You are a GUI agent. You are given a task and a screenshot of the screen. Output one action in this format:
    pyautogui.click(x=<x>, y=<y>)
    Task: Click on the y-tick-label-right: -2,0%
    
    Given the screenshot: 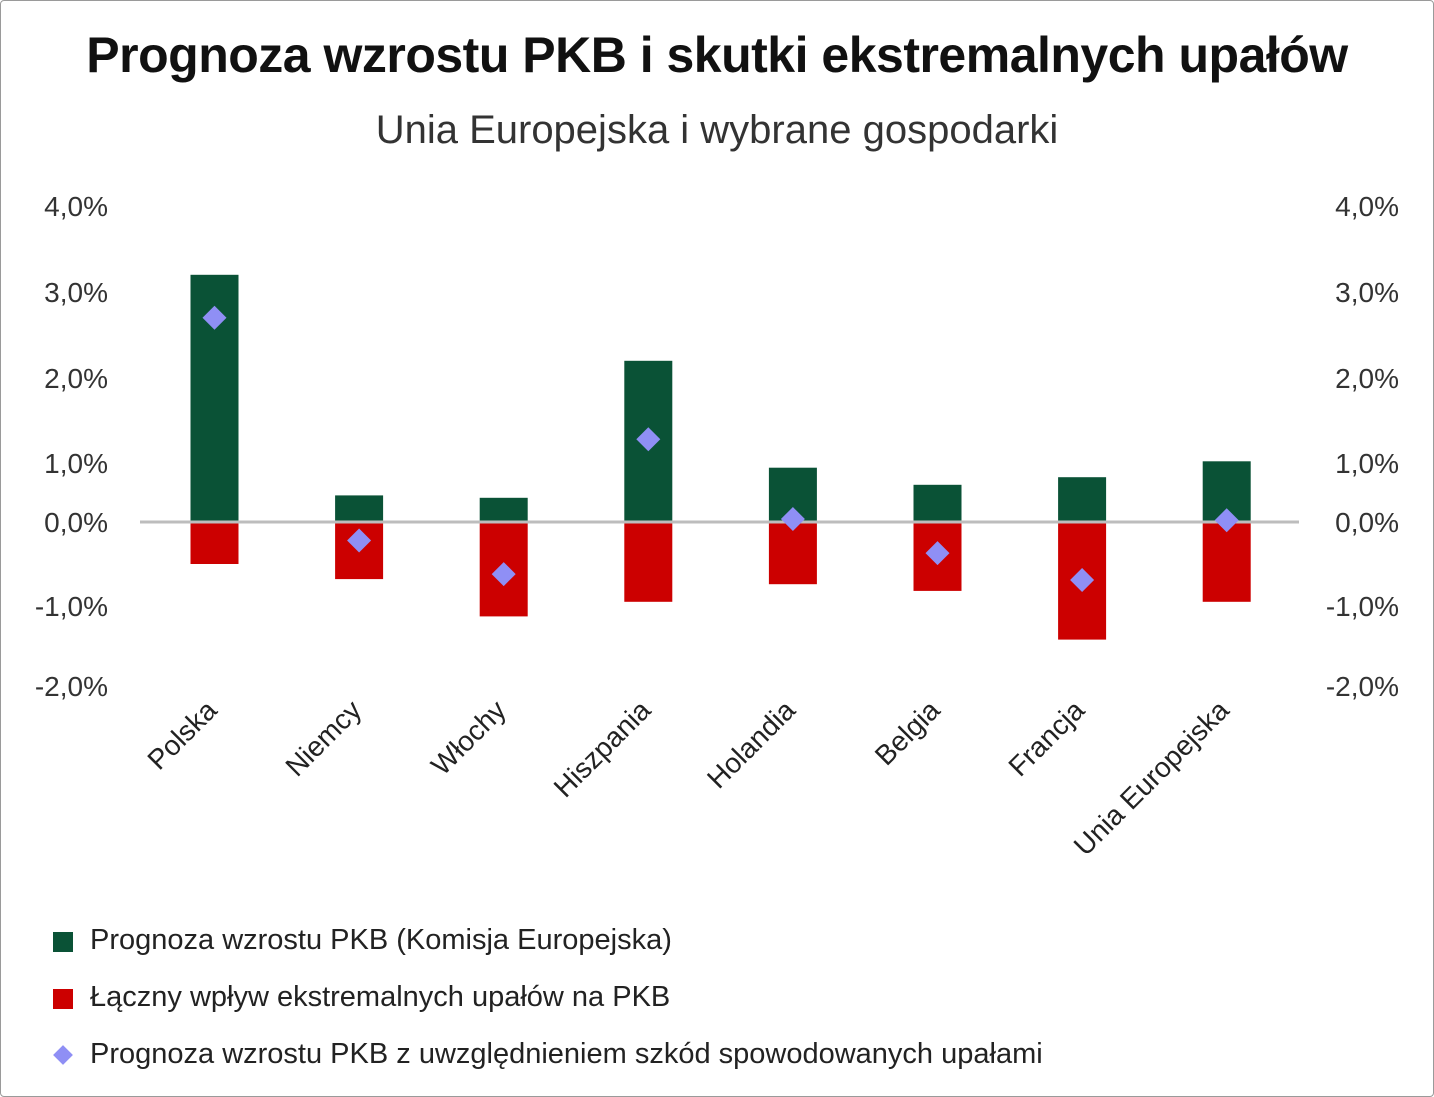 What is the action you would take?
    pyautogui.click(x=1362, y=686)
    